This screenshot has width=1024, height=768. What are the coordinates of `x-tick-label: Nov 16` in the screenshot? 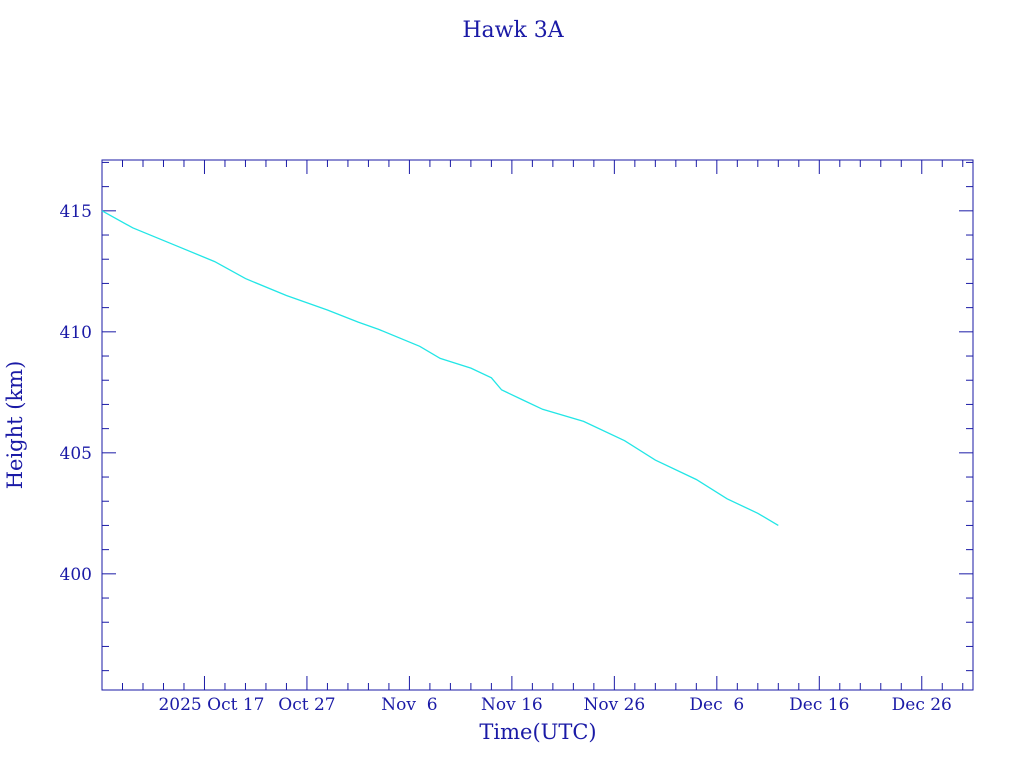 It's located at (512, 705).